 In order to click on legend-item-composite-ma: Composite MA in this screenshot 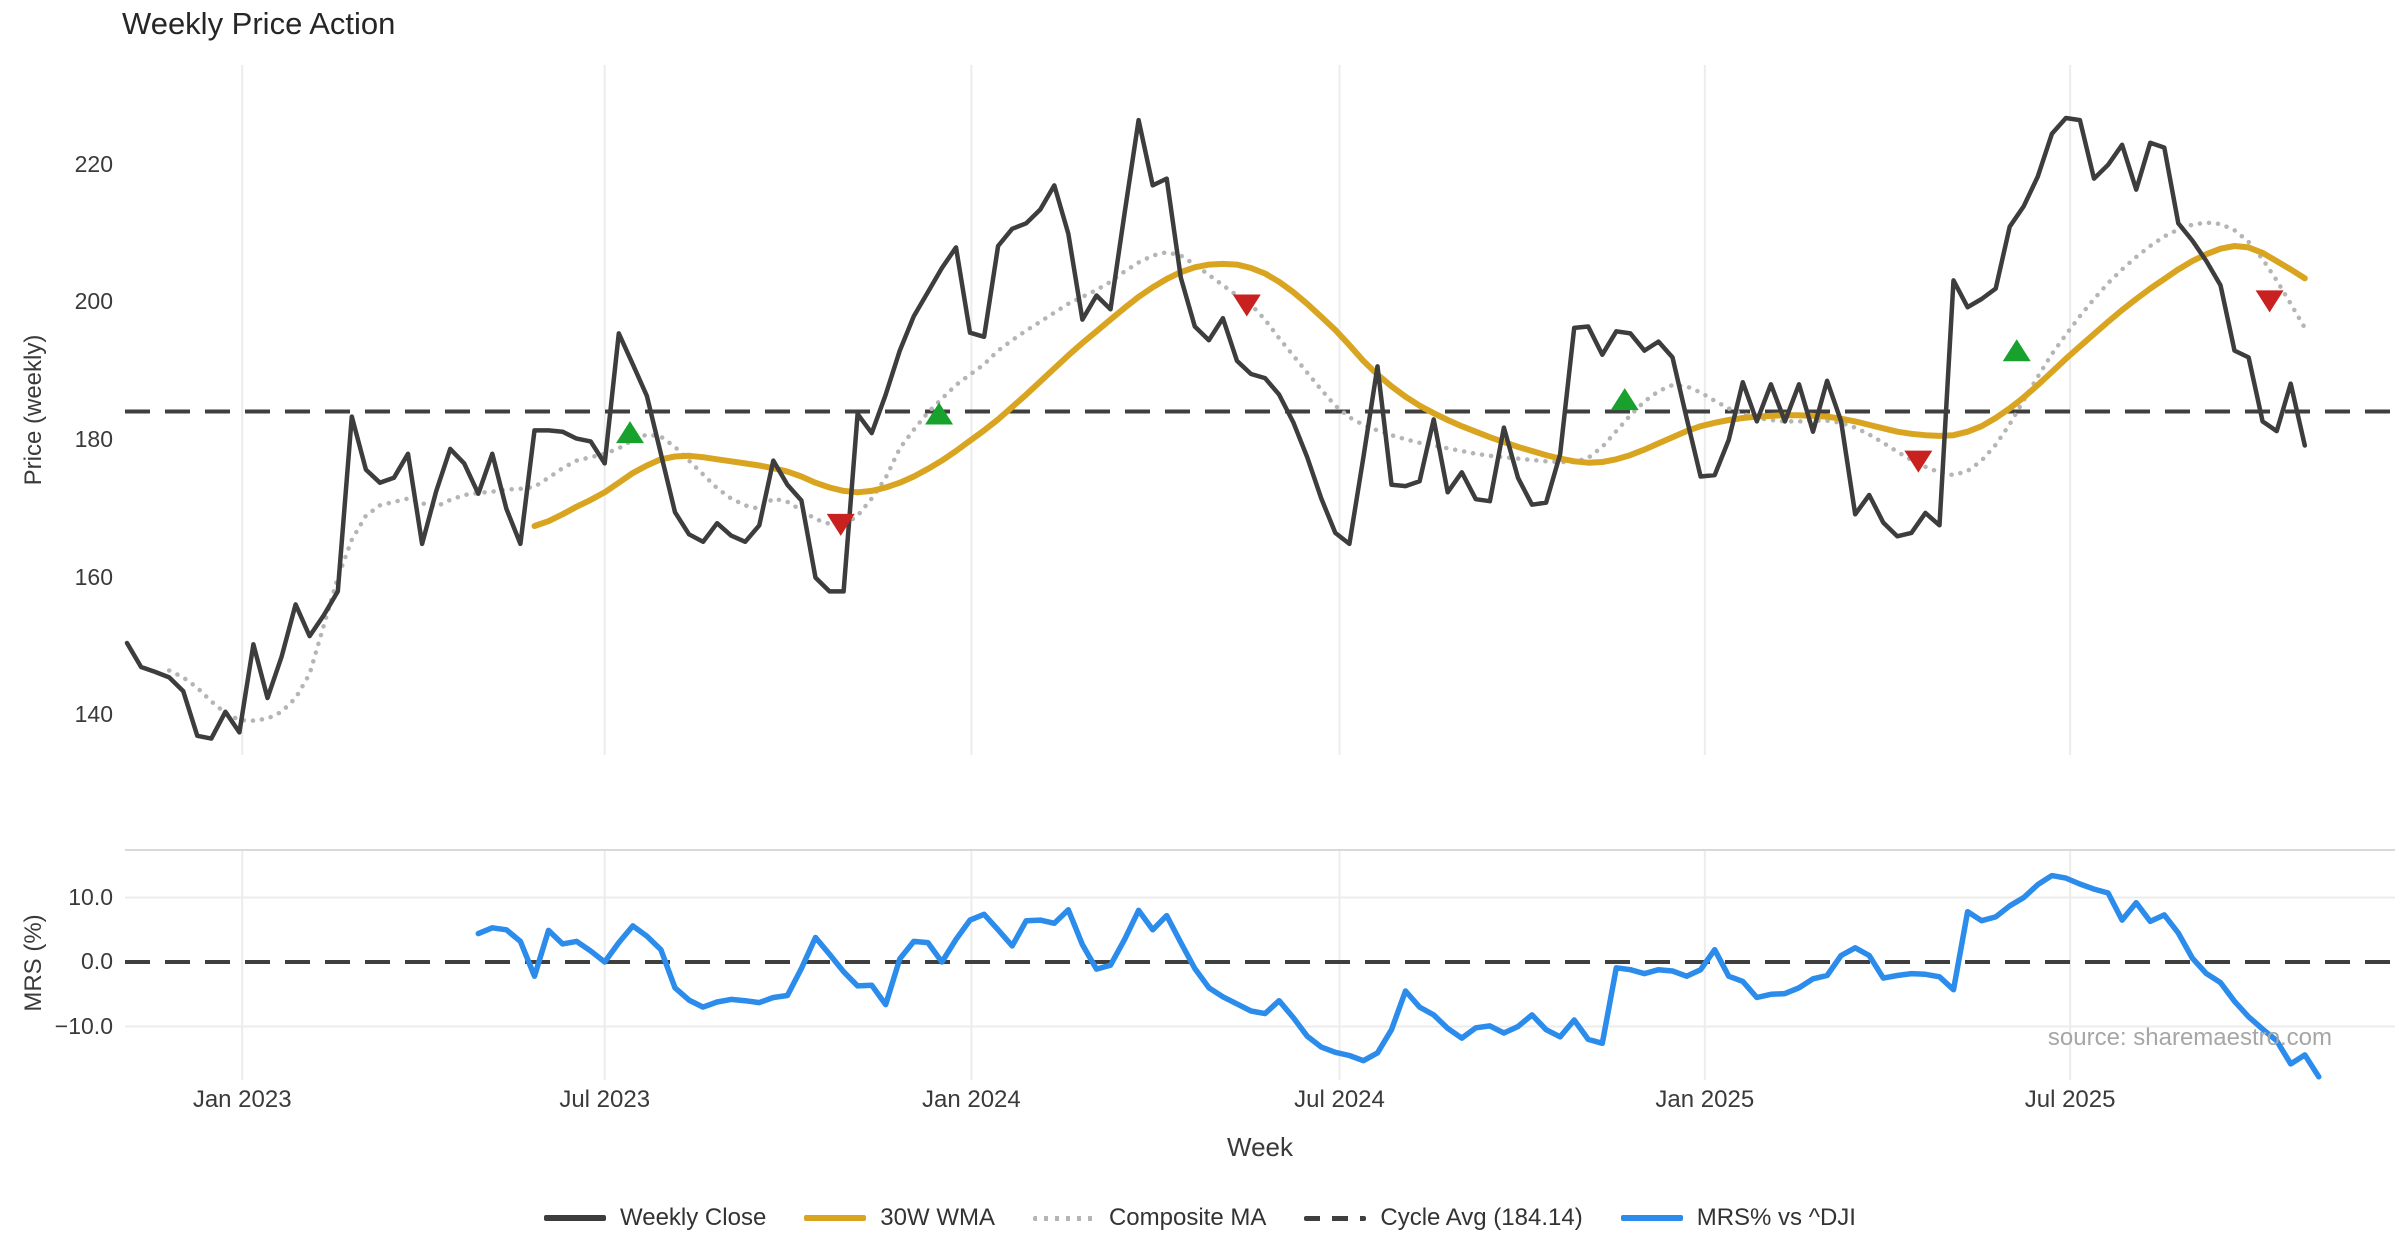, I will do `click(1149, 1218)`.